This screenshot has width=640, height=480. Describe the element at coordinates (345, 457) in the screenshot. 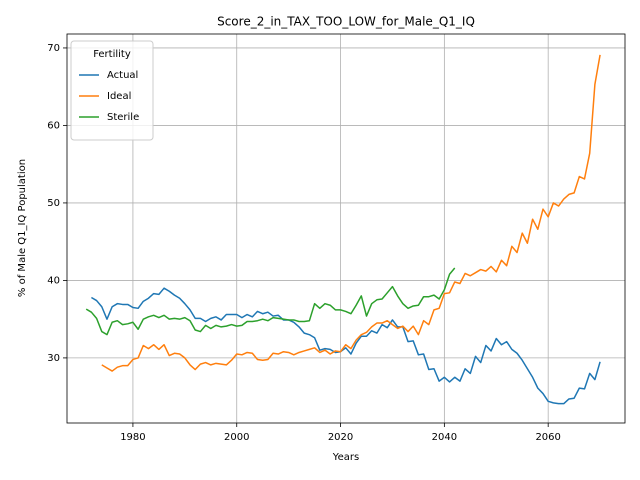

I see `x-axis-label: Years` at that location.